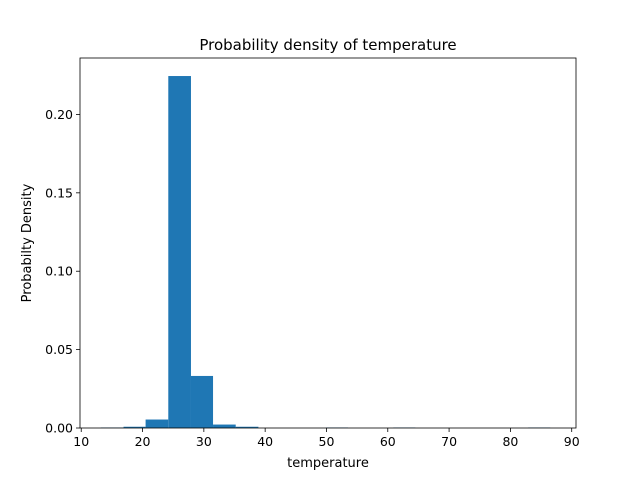 This screenshot has width=640, height=480. I want to click on y-tick-label: 0.05, so click(59, 349).